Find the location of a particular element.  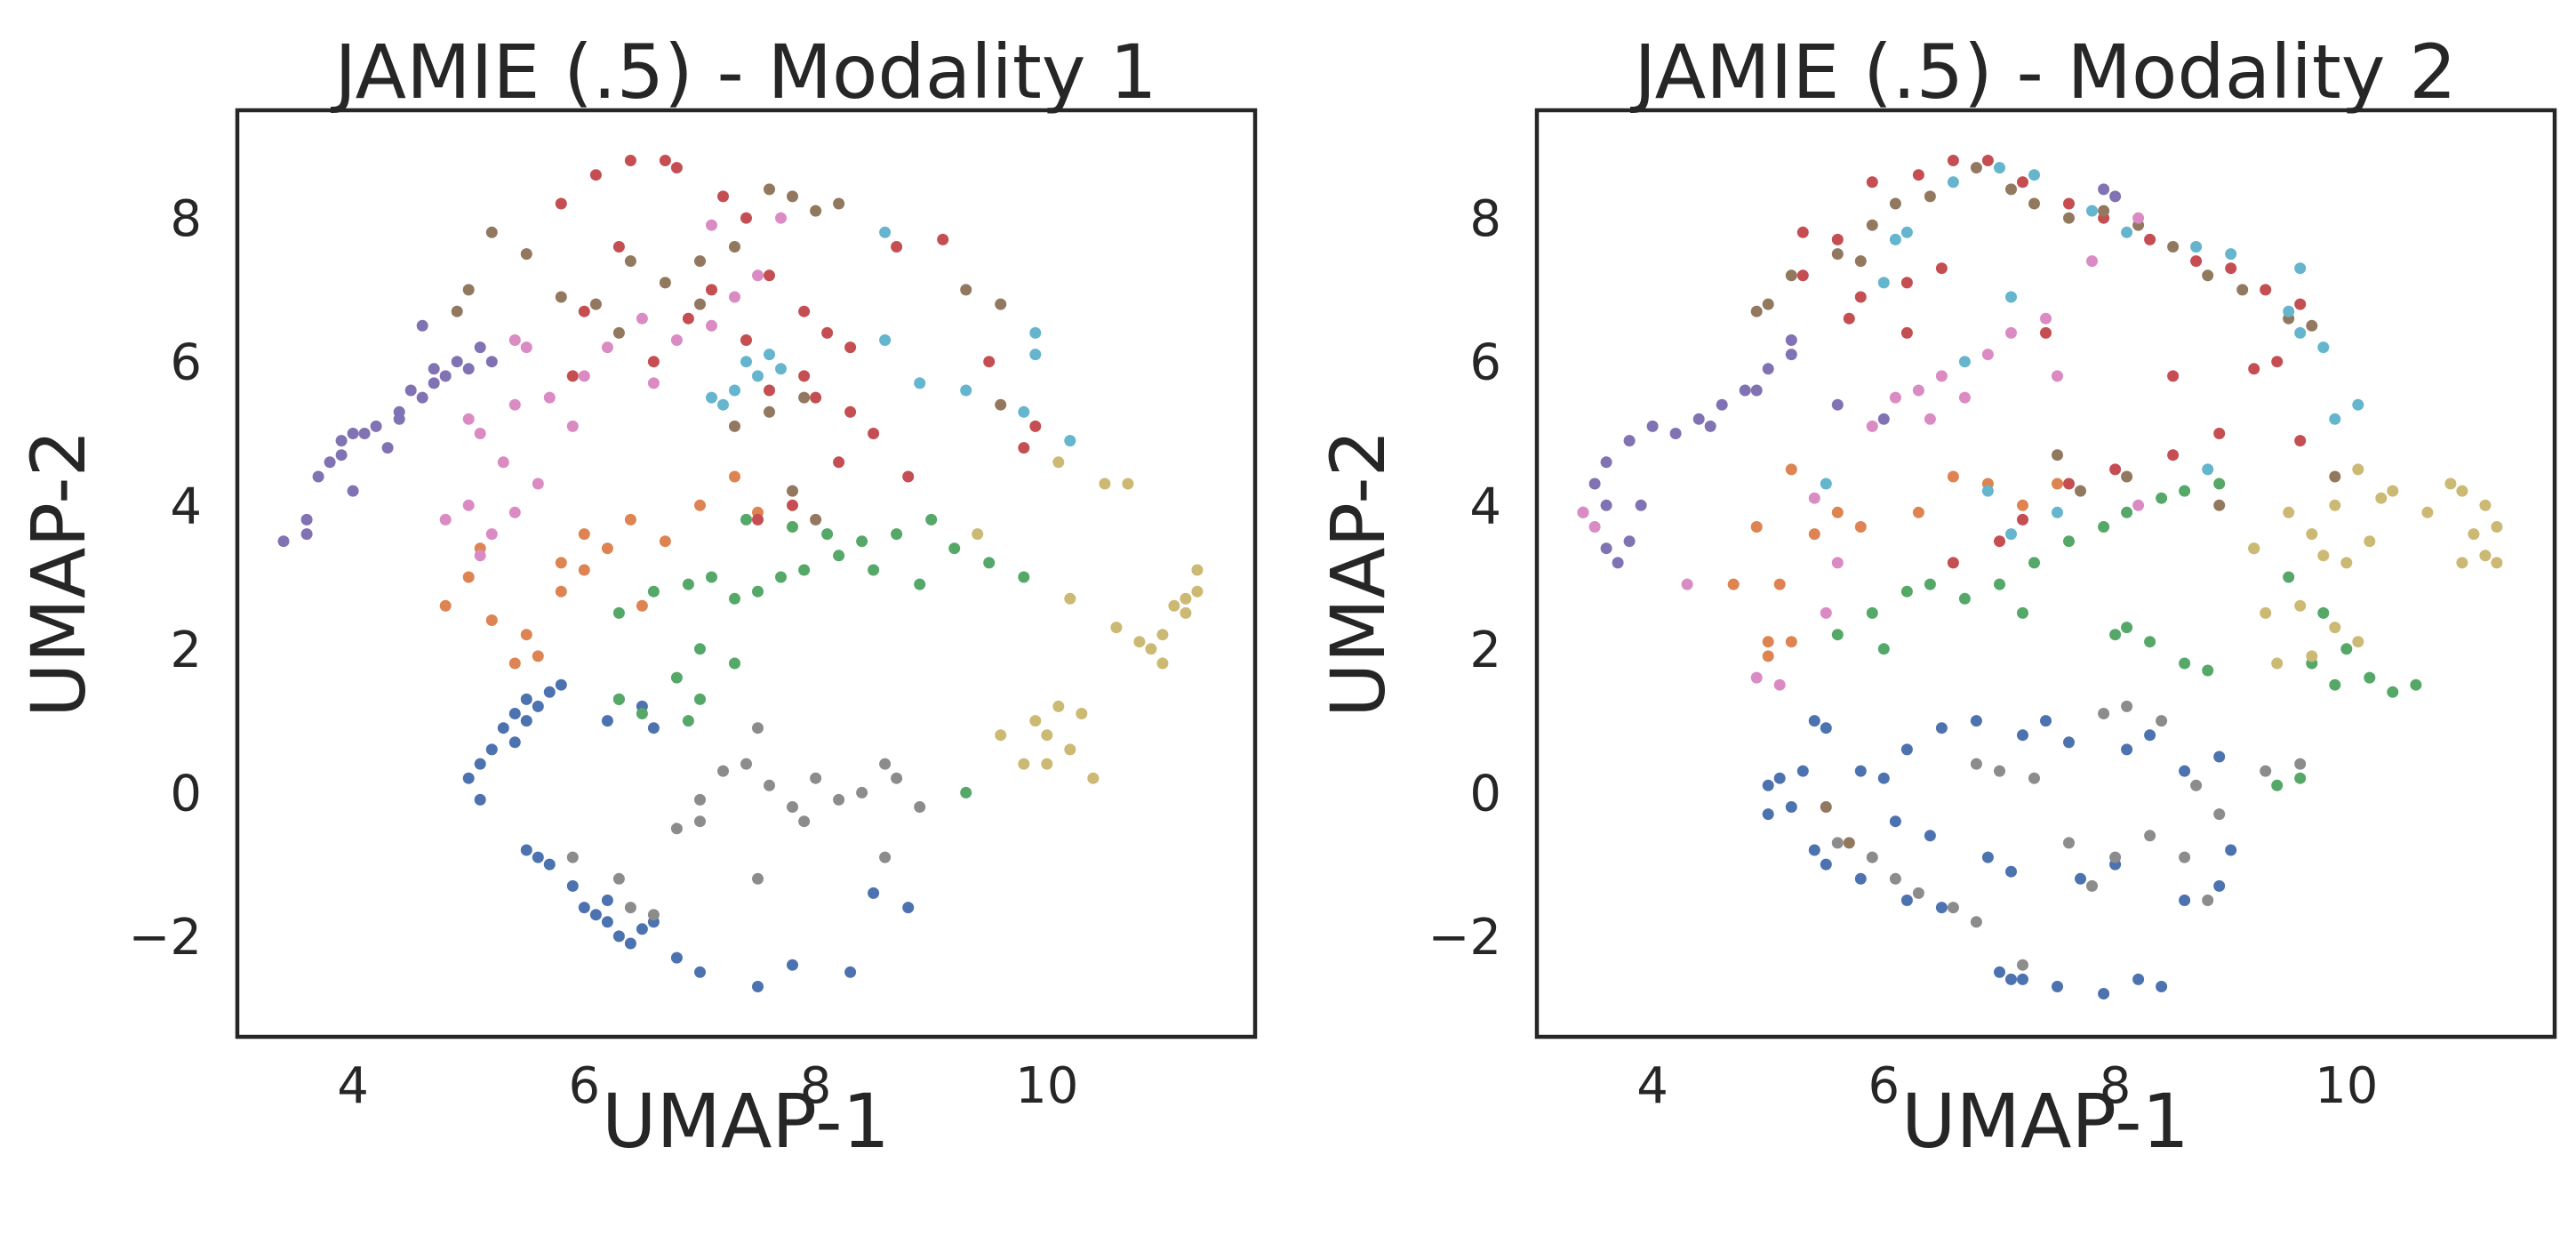

y-tick-label: 4 is located at coordinates (186, 506).